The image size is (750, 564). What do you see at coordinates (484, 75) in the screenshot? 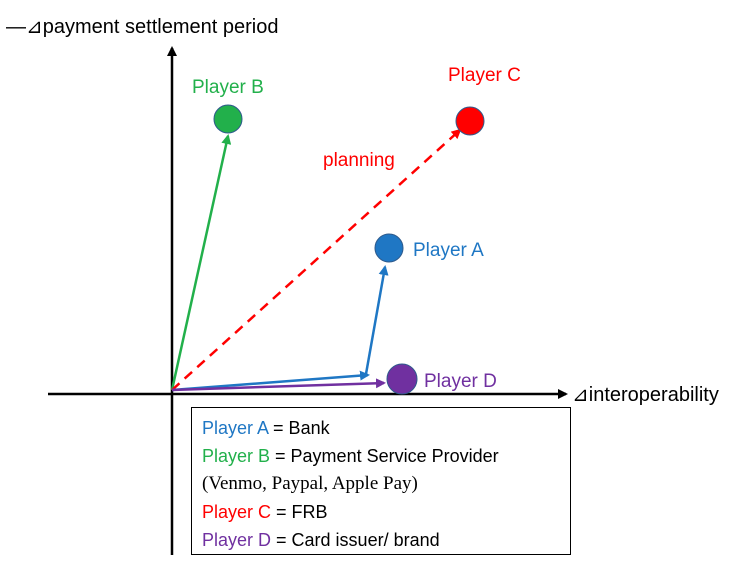
I see `player-c-label: Player C` at bounding box center [484, 75].